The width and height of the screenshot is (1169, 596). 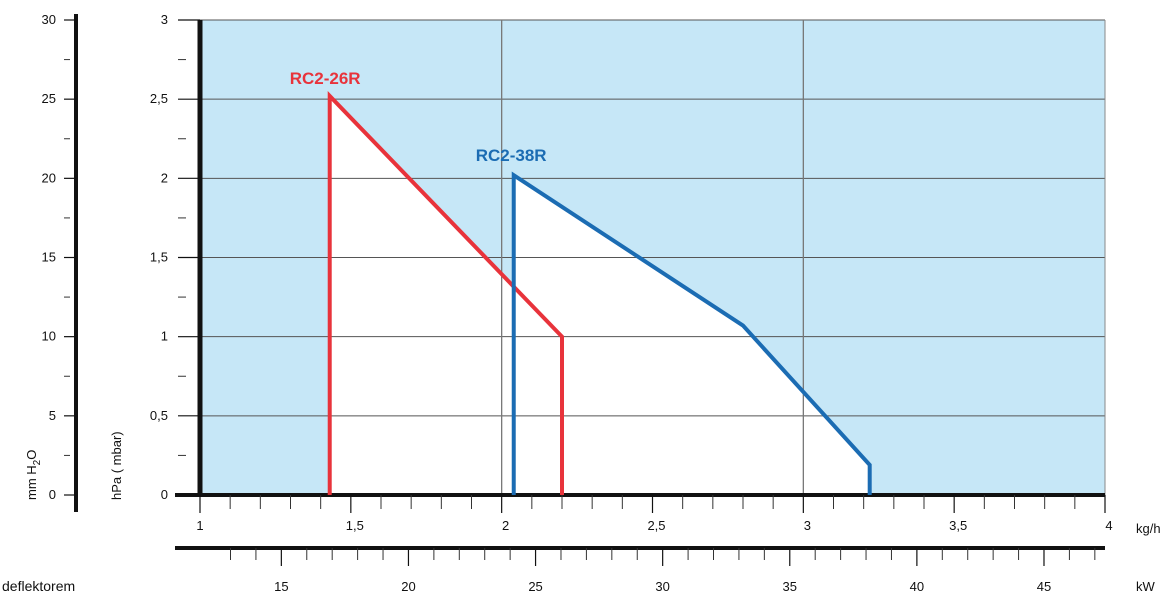 What do you see at coordinates (511, 155) in the screenshot?
I see `series-label-rc2-38r: RC2-38R` at bounding box center [511, 155].